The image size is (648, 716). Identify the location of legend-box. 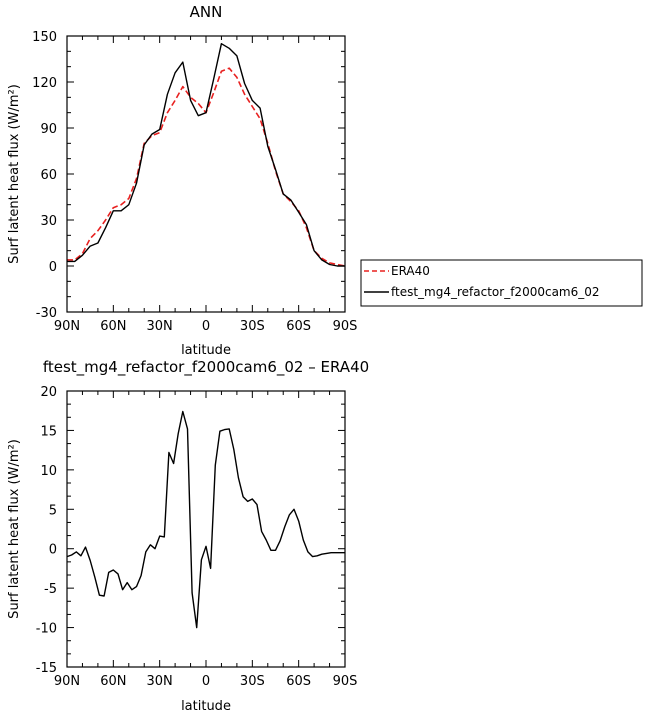
(501, 283).